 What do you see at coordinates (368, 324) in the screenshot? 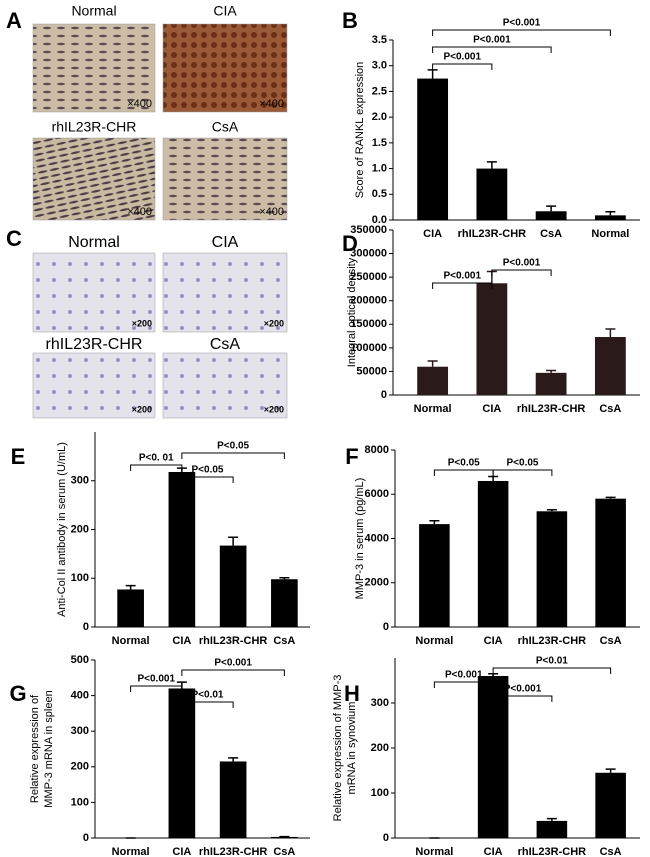
I see `y-tick-label: 150000` at bounding box center [368, 324].